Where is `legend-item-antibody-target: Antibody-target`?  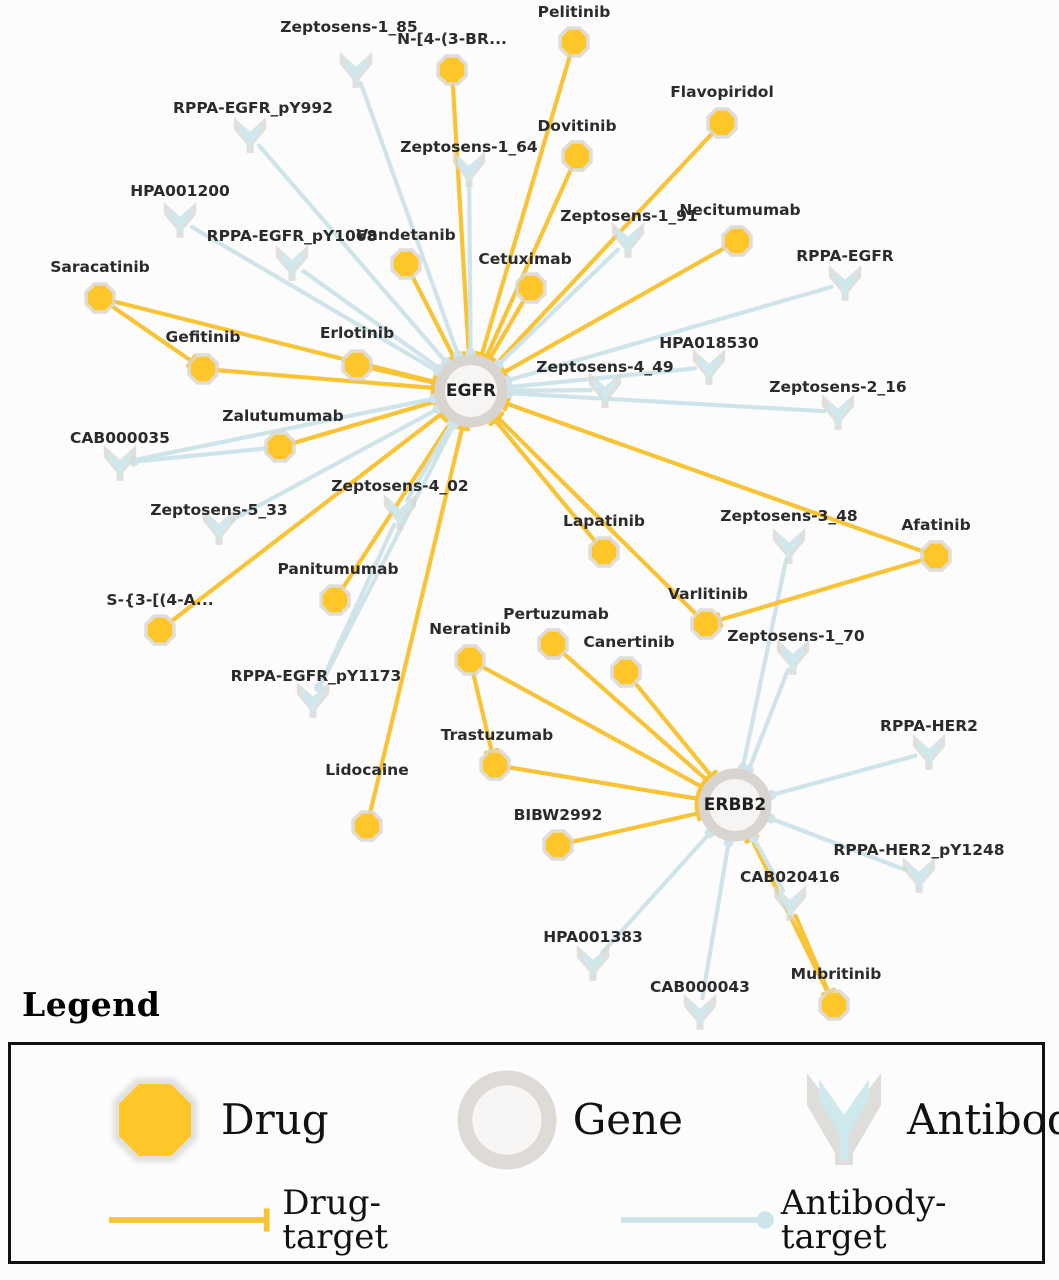
legend-item-antibody-target: Antibody-target is located at coordinates (830, 1220).